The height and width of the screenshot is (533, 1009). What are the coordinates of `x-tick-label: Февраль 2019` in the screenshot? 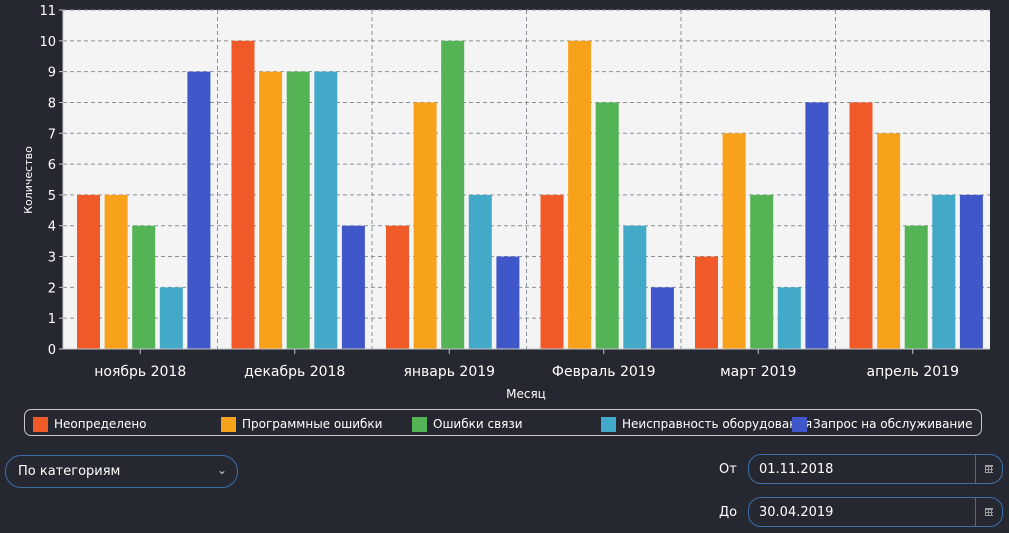 It's located at (604, 372).